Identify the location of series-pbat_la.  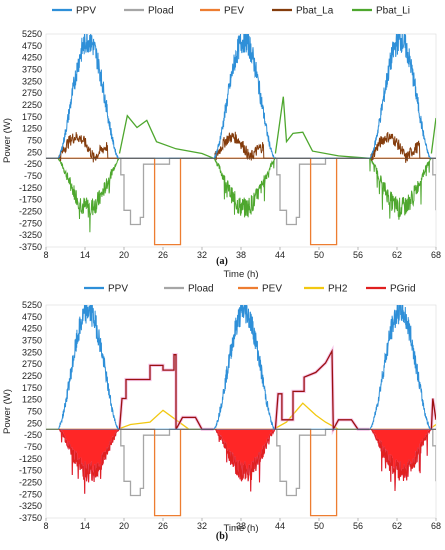
(241, 147).